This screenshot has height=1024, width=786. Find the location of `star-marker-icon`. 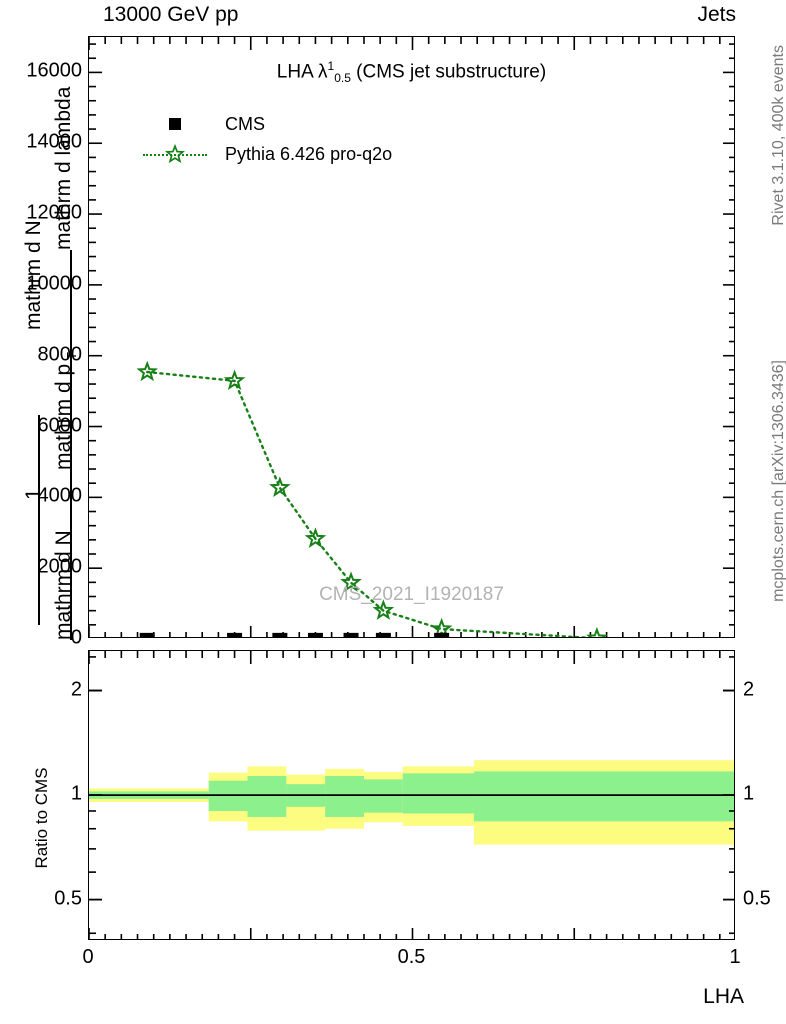

star-marker-icon is located at coordinates (175, 153).